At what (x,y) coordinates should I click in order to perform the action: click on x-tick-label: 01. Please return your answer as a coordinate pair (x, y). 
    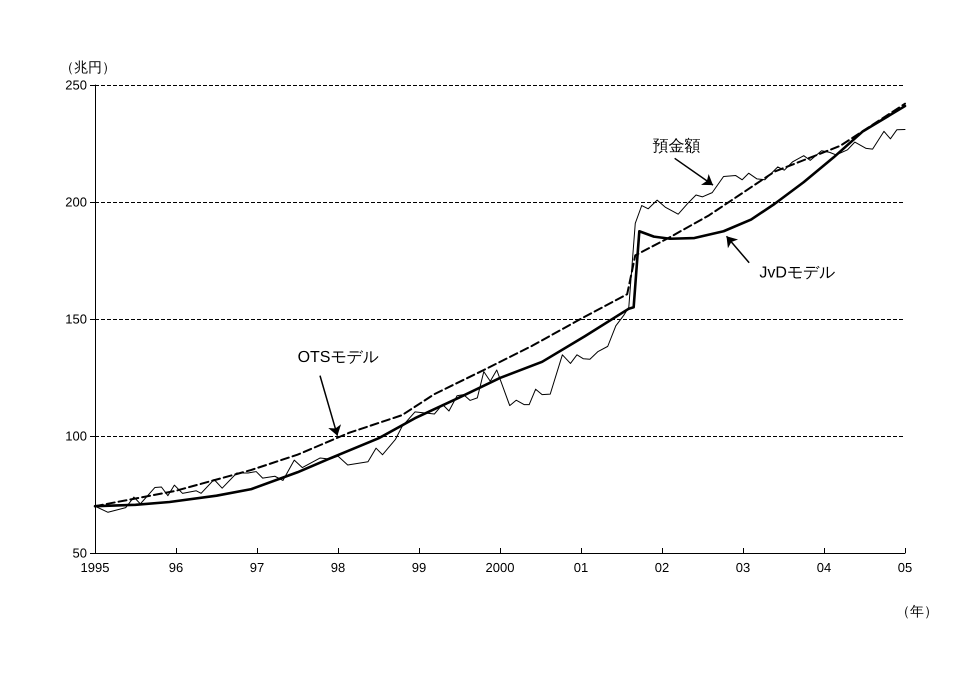
    Looking at the image, I should click on (581, 567).